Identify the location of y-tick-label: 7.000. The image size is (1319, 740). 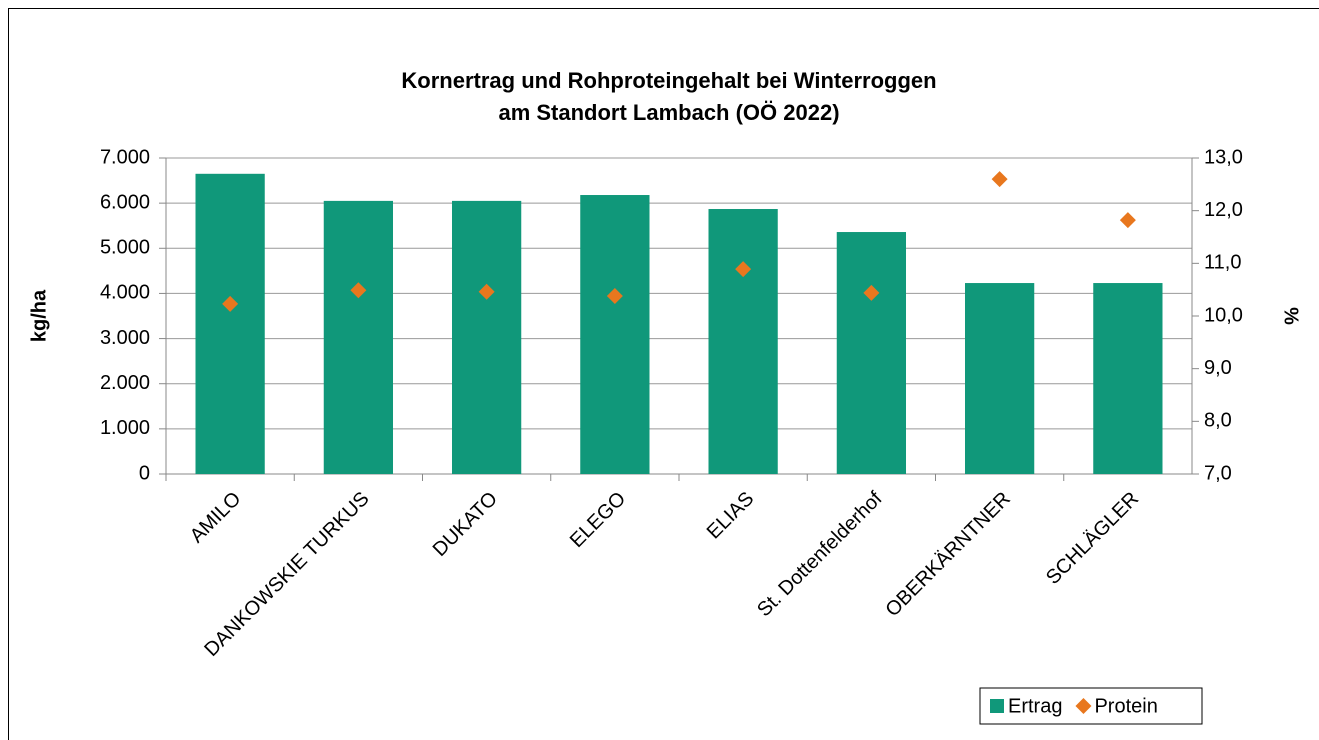
(125, 157).